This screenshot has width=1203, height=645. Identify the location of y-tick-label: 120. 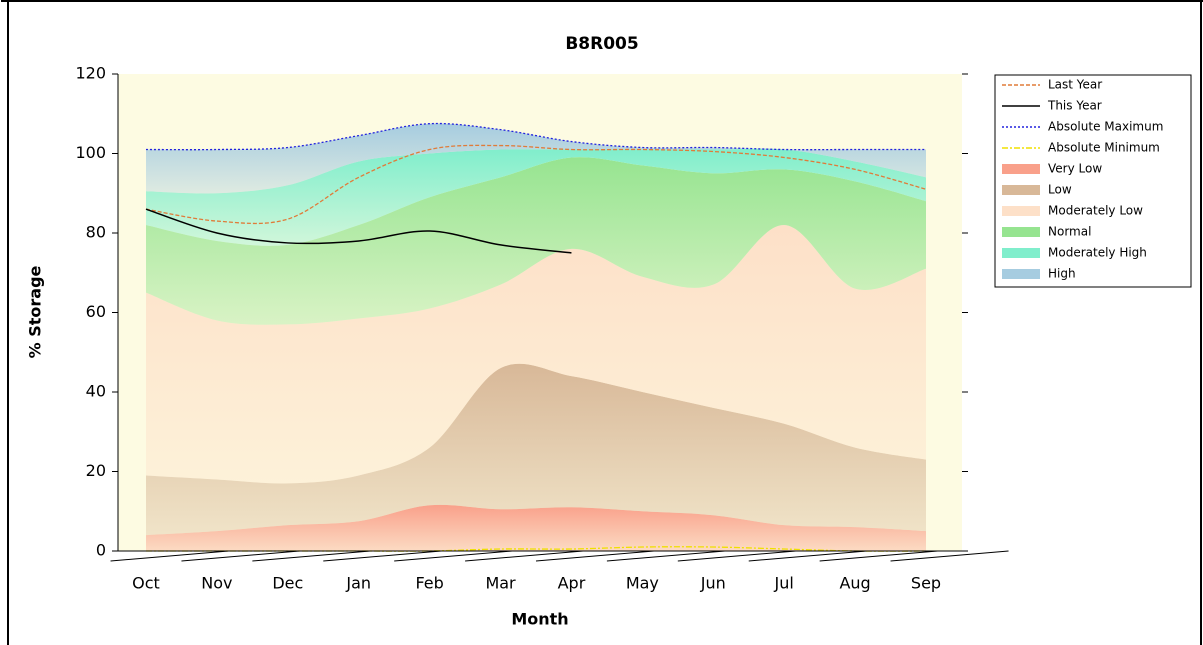
(90, 73).